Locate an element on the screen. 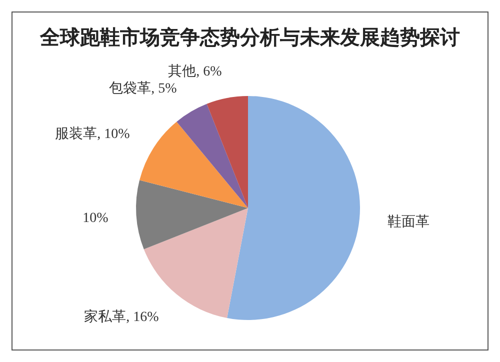  slice-label: 其他, 6% is located at coordinates (195, 71).